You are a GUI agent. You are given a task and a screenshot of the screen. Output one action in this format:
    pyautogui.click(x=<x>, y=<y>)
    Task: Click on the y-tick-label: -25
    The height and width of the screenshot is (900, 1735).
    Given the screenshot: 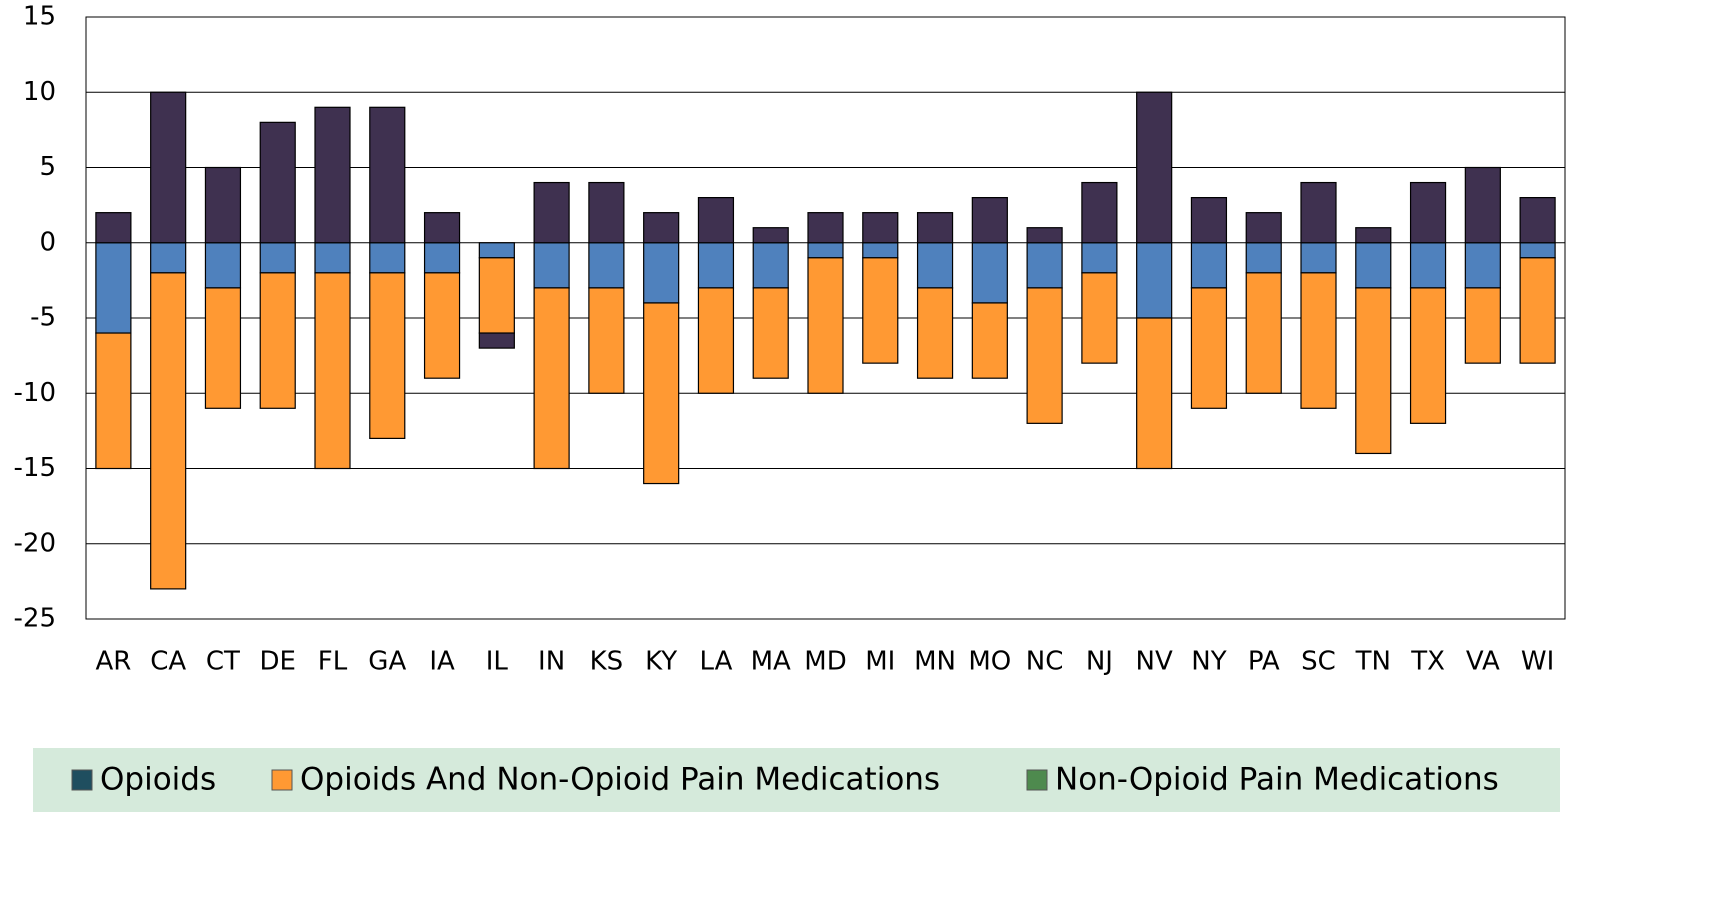 What is the action you would take?
    pyautogui.click(x=35, y=619)
    